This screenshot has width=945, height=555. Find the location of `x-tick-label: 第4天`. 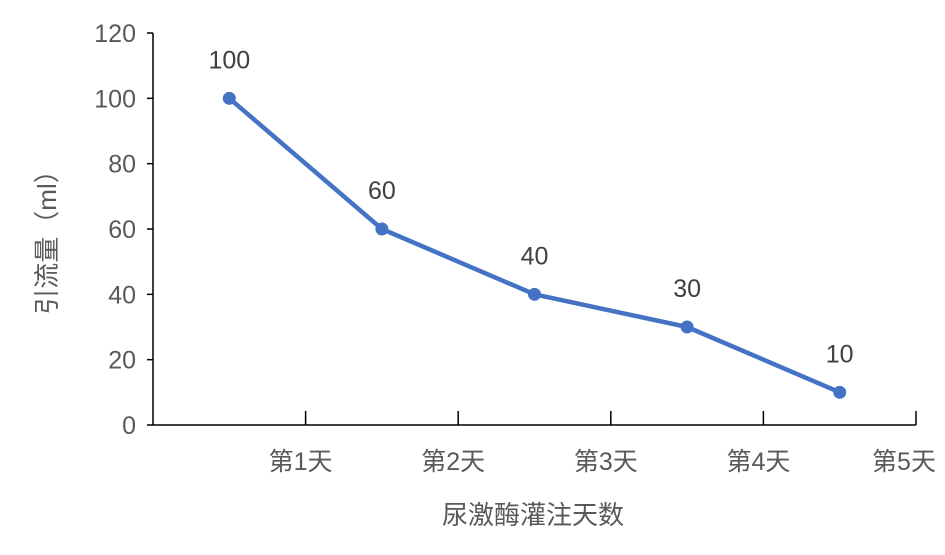

x-tick-label: 第4天 is located at coordinates (758, 462).